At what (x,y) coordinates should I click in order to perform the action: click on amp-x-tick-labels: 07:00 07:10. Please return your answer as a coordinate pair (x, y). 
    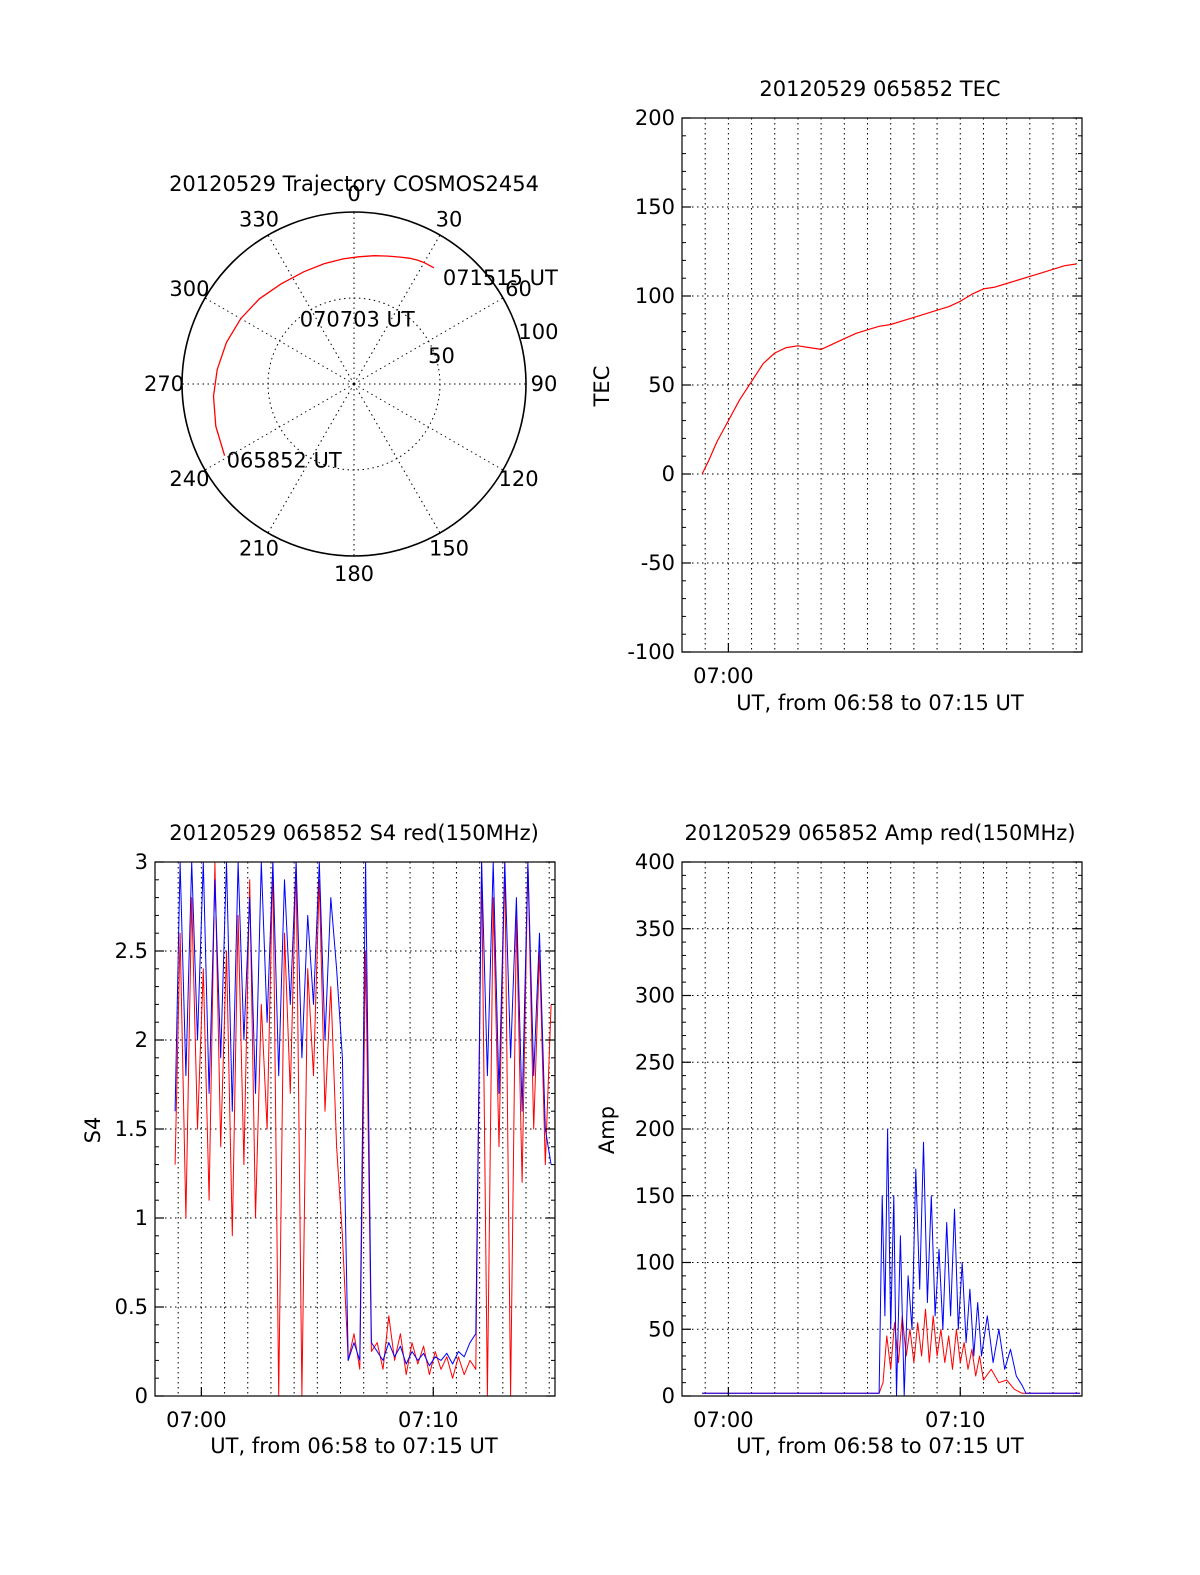
    Looking at the image, I should click on (839, 1420).